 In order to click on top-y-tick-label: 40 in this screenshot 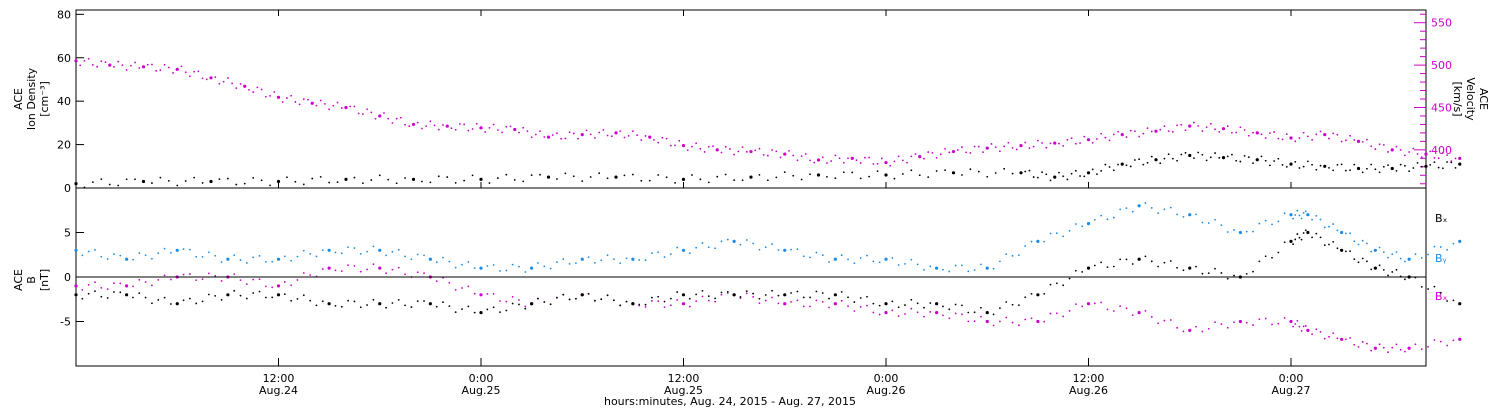, I will do `click(64, 101)`.